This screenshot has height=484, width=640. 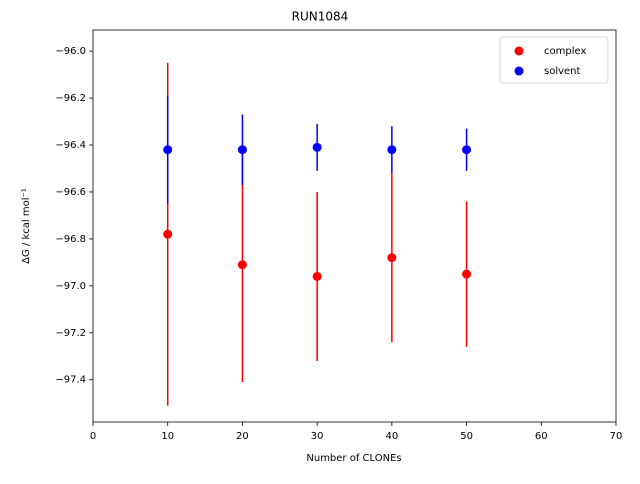 What do you see at coordinates (70, 239) in the screenshot?
I see `y-tick-label: −96.8` at bounding box center [70, 239].